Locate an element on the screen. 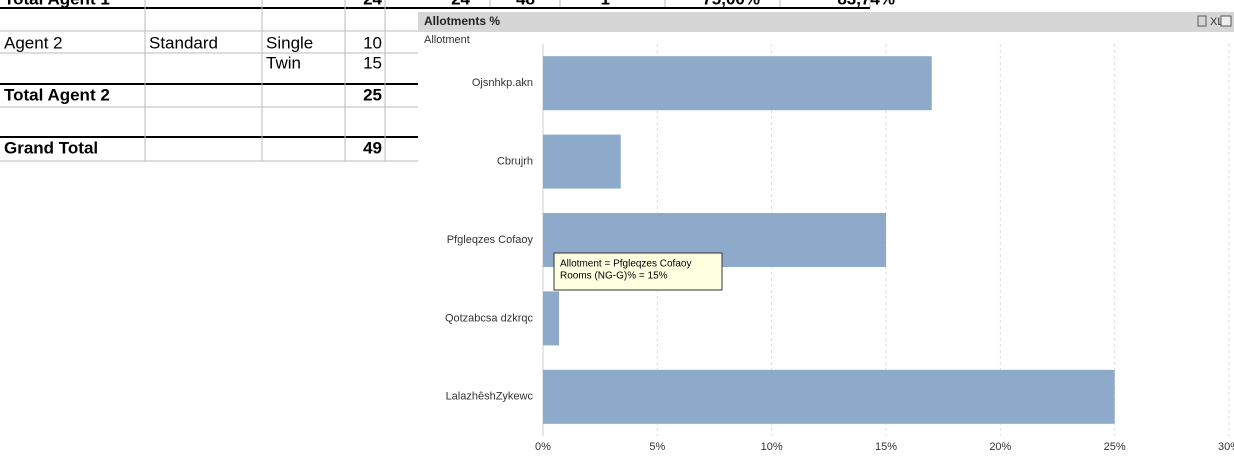 This screenshot has height=456, width=1234. cell: 25 is located at coordinates (372, 94).